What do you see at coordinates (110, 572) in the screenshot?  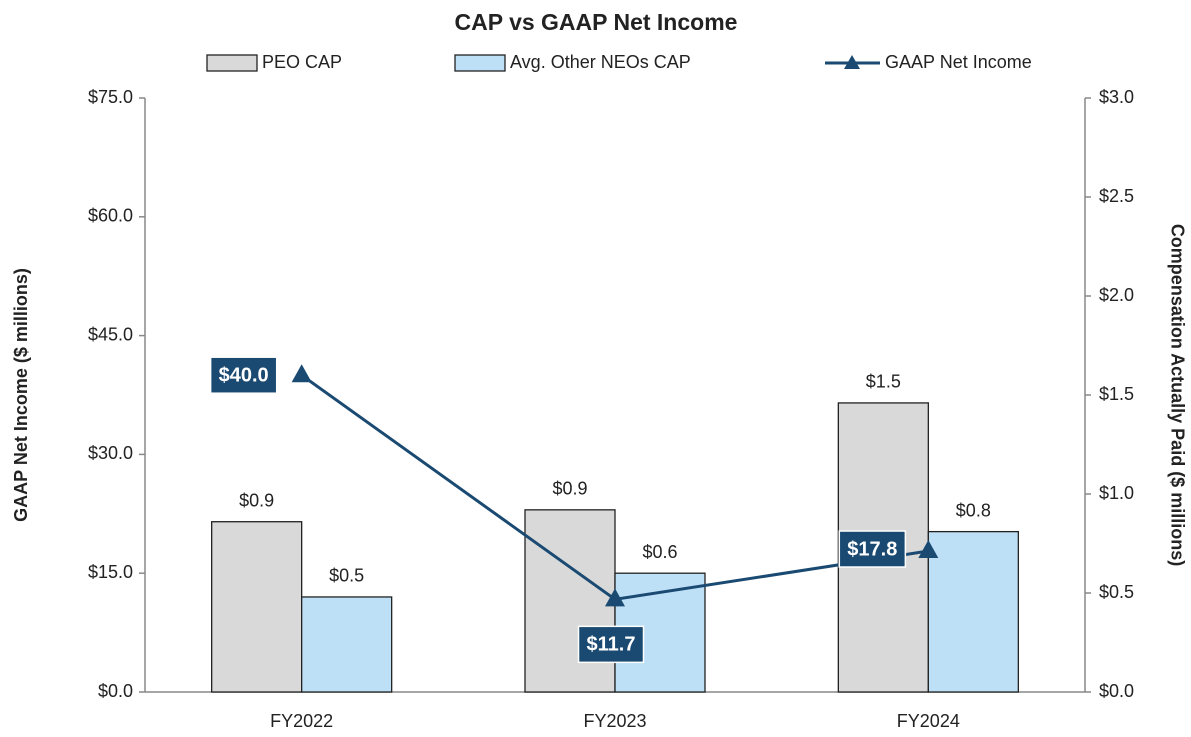 I see `y-tick-label: $15.0` at bounding box center [110, 572].